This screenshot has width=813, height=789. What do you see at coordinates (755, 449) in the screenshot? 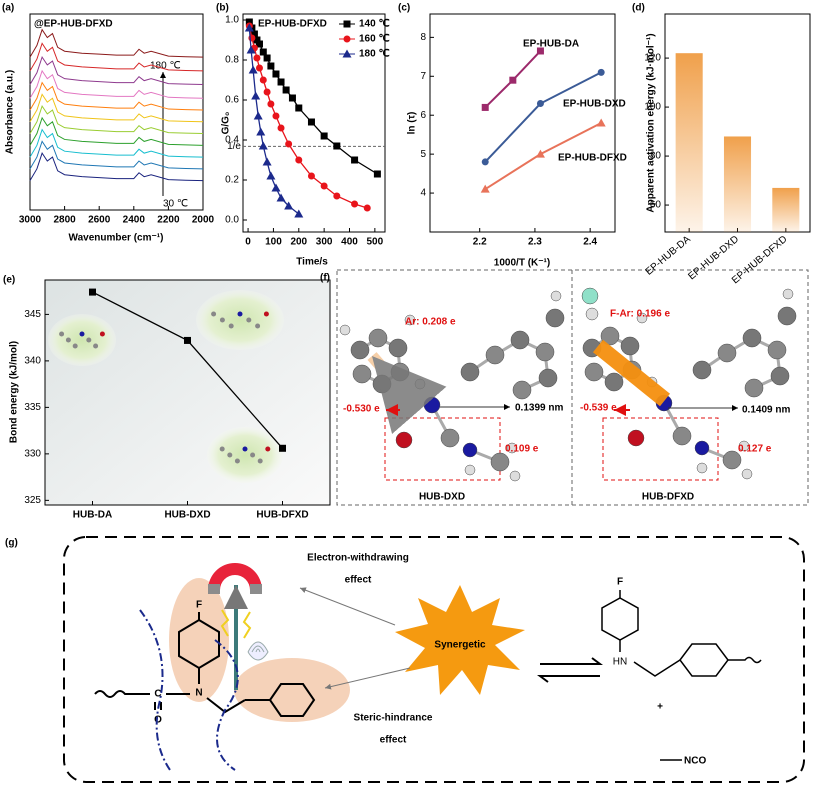
I see `group-charge: 0.127 e` at bounding box center [755, 449].